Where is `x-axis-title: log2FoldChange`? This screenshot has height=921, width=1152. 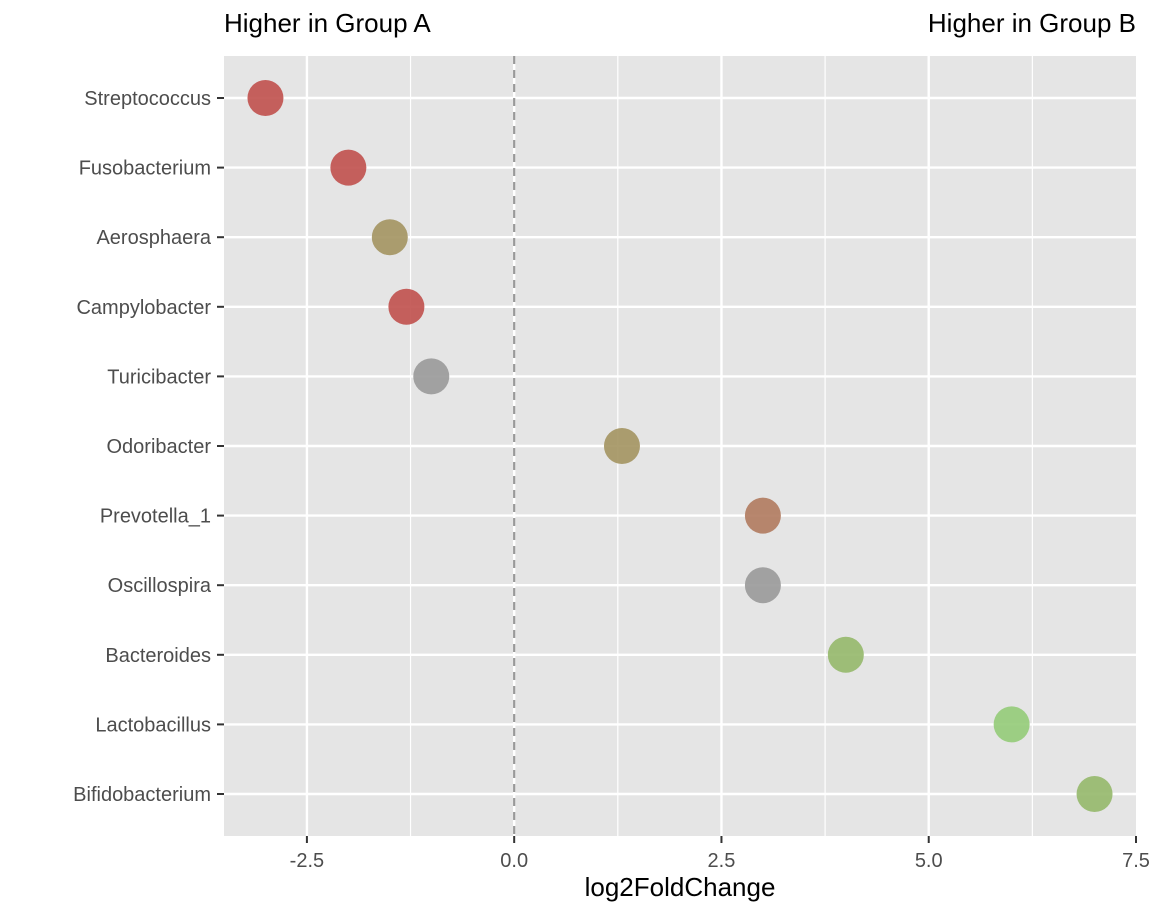
x-axis-title: log2FoldChange is located at coordinates (680, 887).